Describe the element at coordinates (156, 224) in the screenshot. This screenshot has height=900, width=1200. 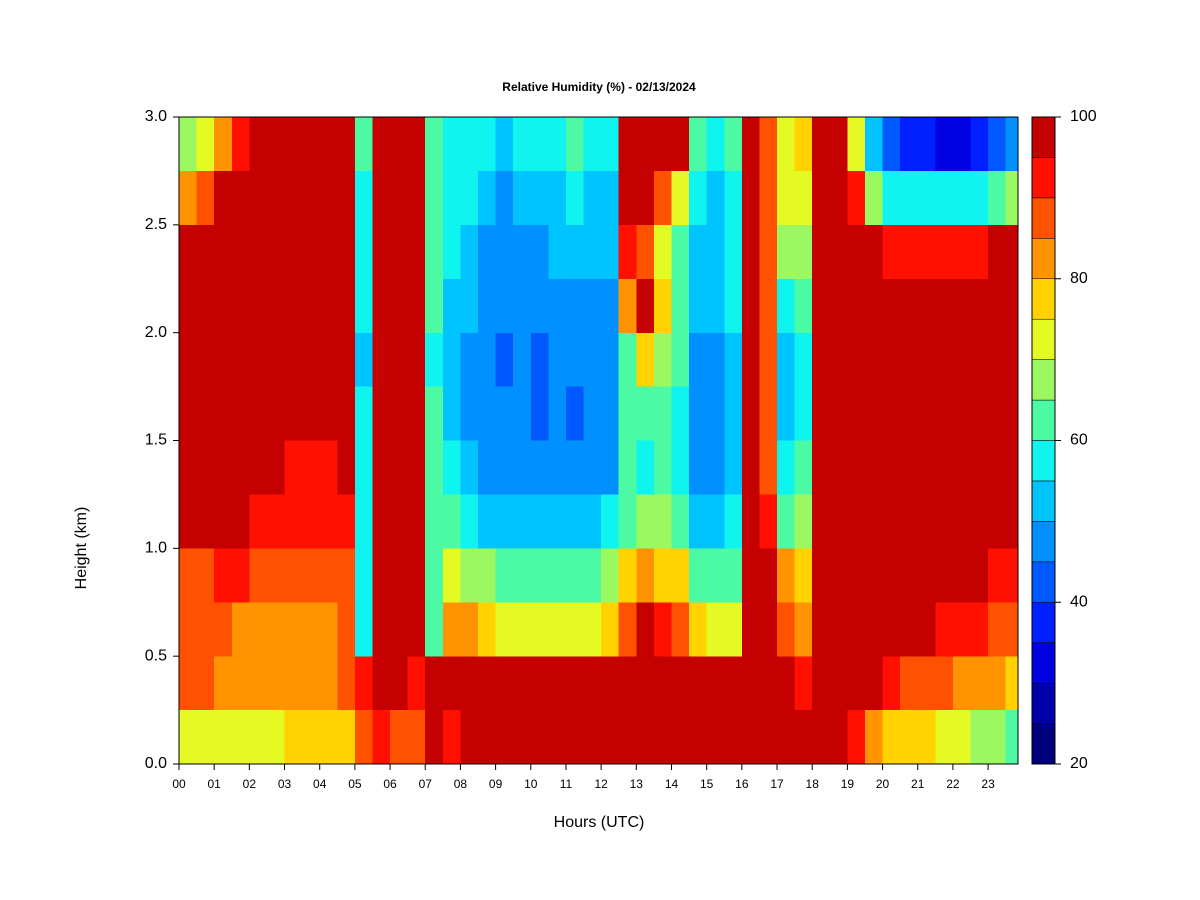
I see `y-tick-label: 2.5` at that location.